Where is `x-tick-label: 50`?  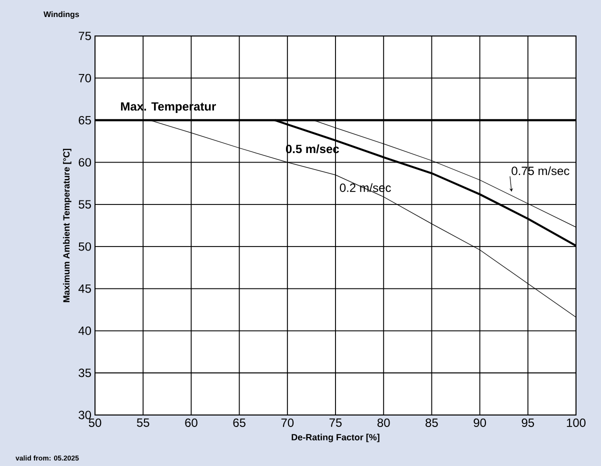 x-tick-label: 50 is located at coordinates (95, 422).